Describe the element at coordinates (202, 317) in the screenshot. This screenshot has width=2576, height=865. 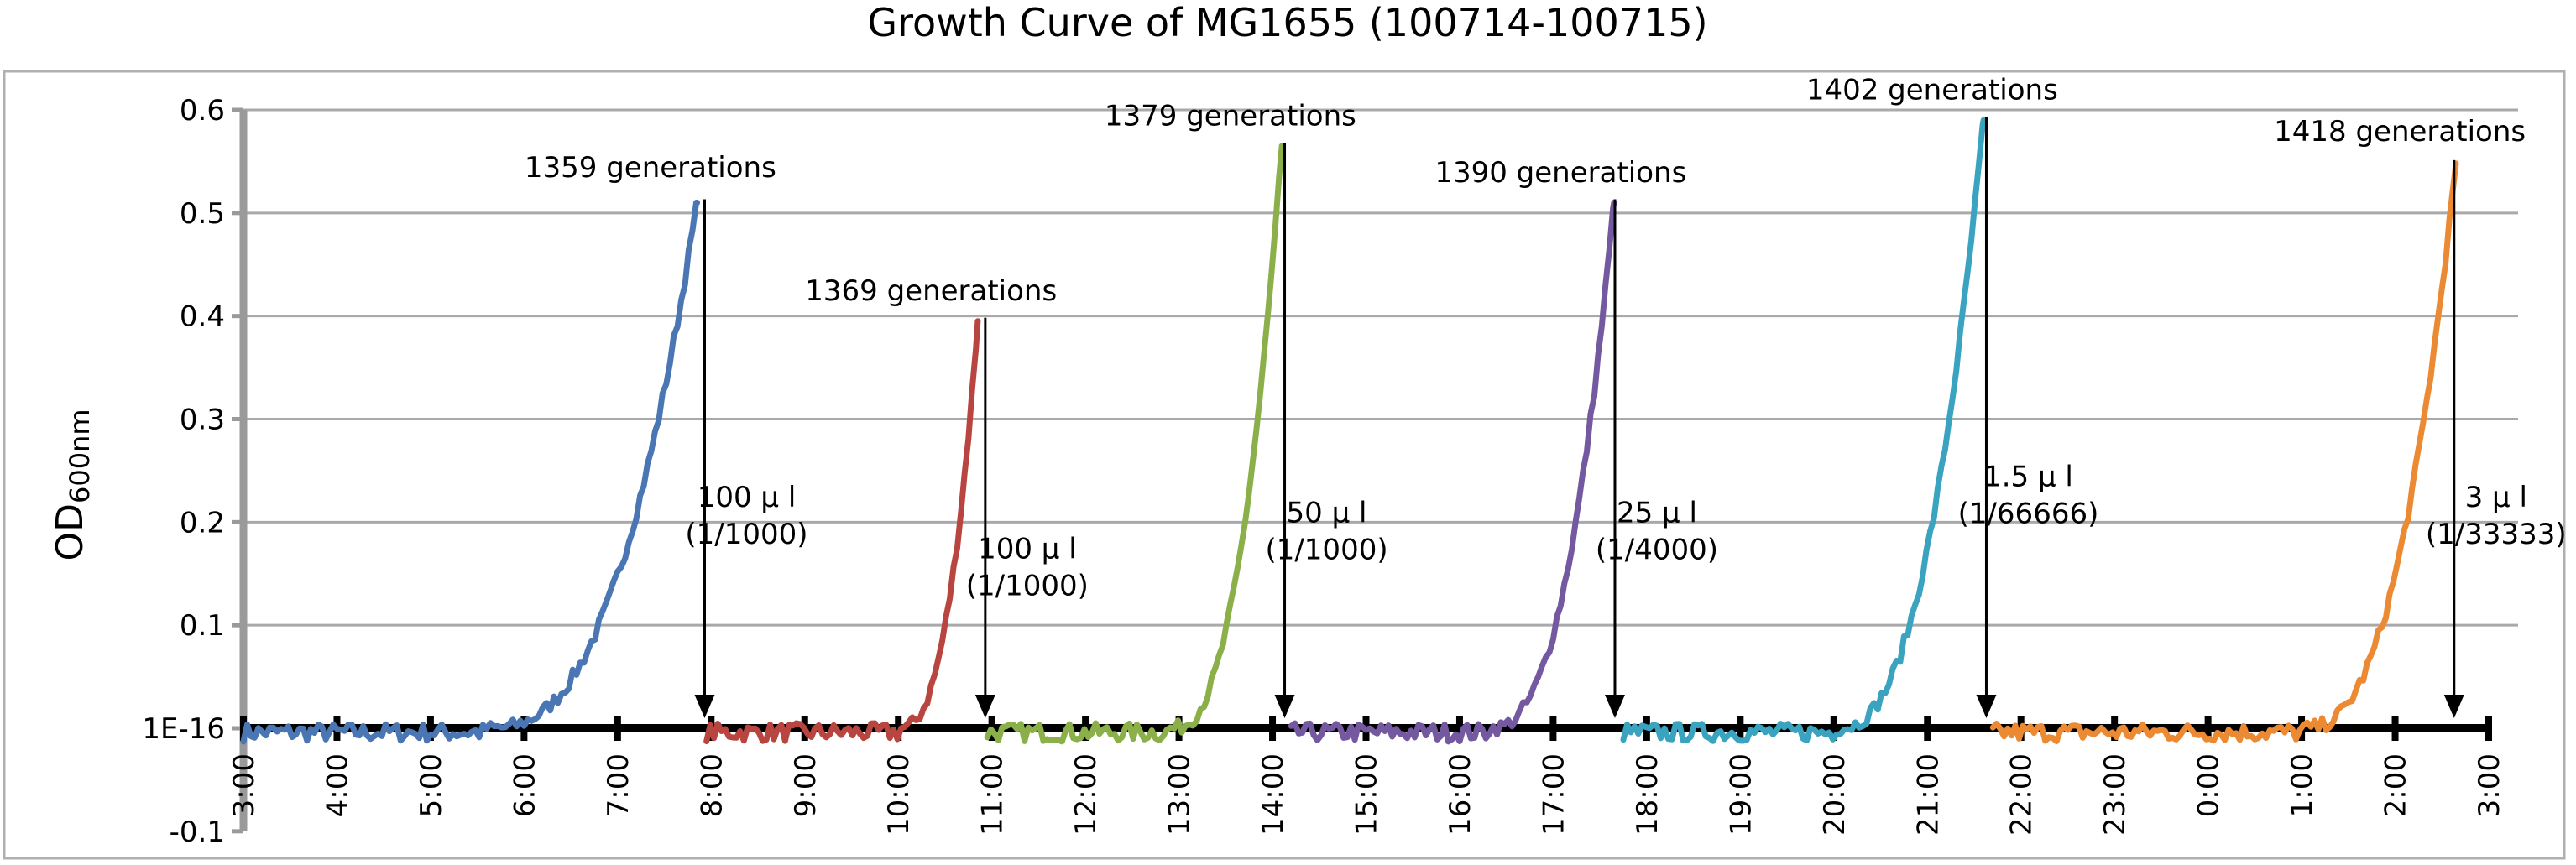
I see `y-tick-label: 0.4` at that location.